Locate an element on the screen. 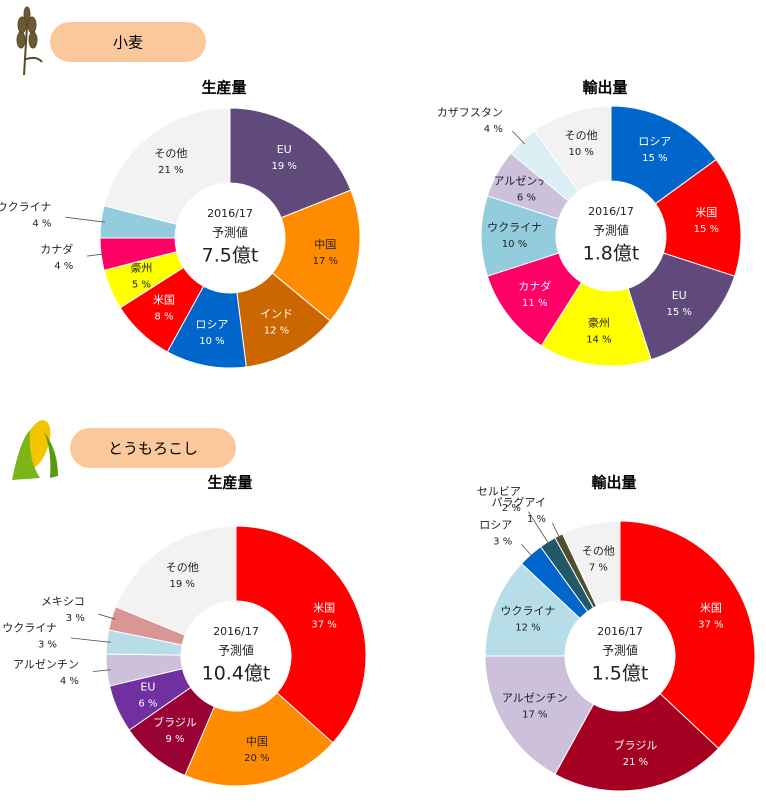 This screenshot has width=766, height=811. value-label: 1 % is located at coordinates (536, 519).